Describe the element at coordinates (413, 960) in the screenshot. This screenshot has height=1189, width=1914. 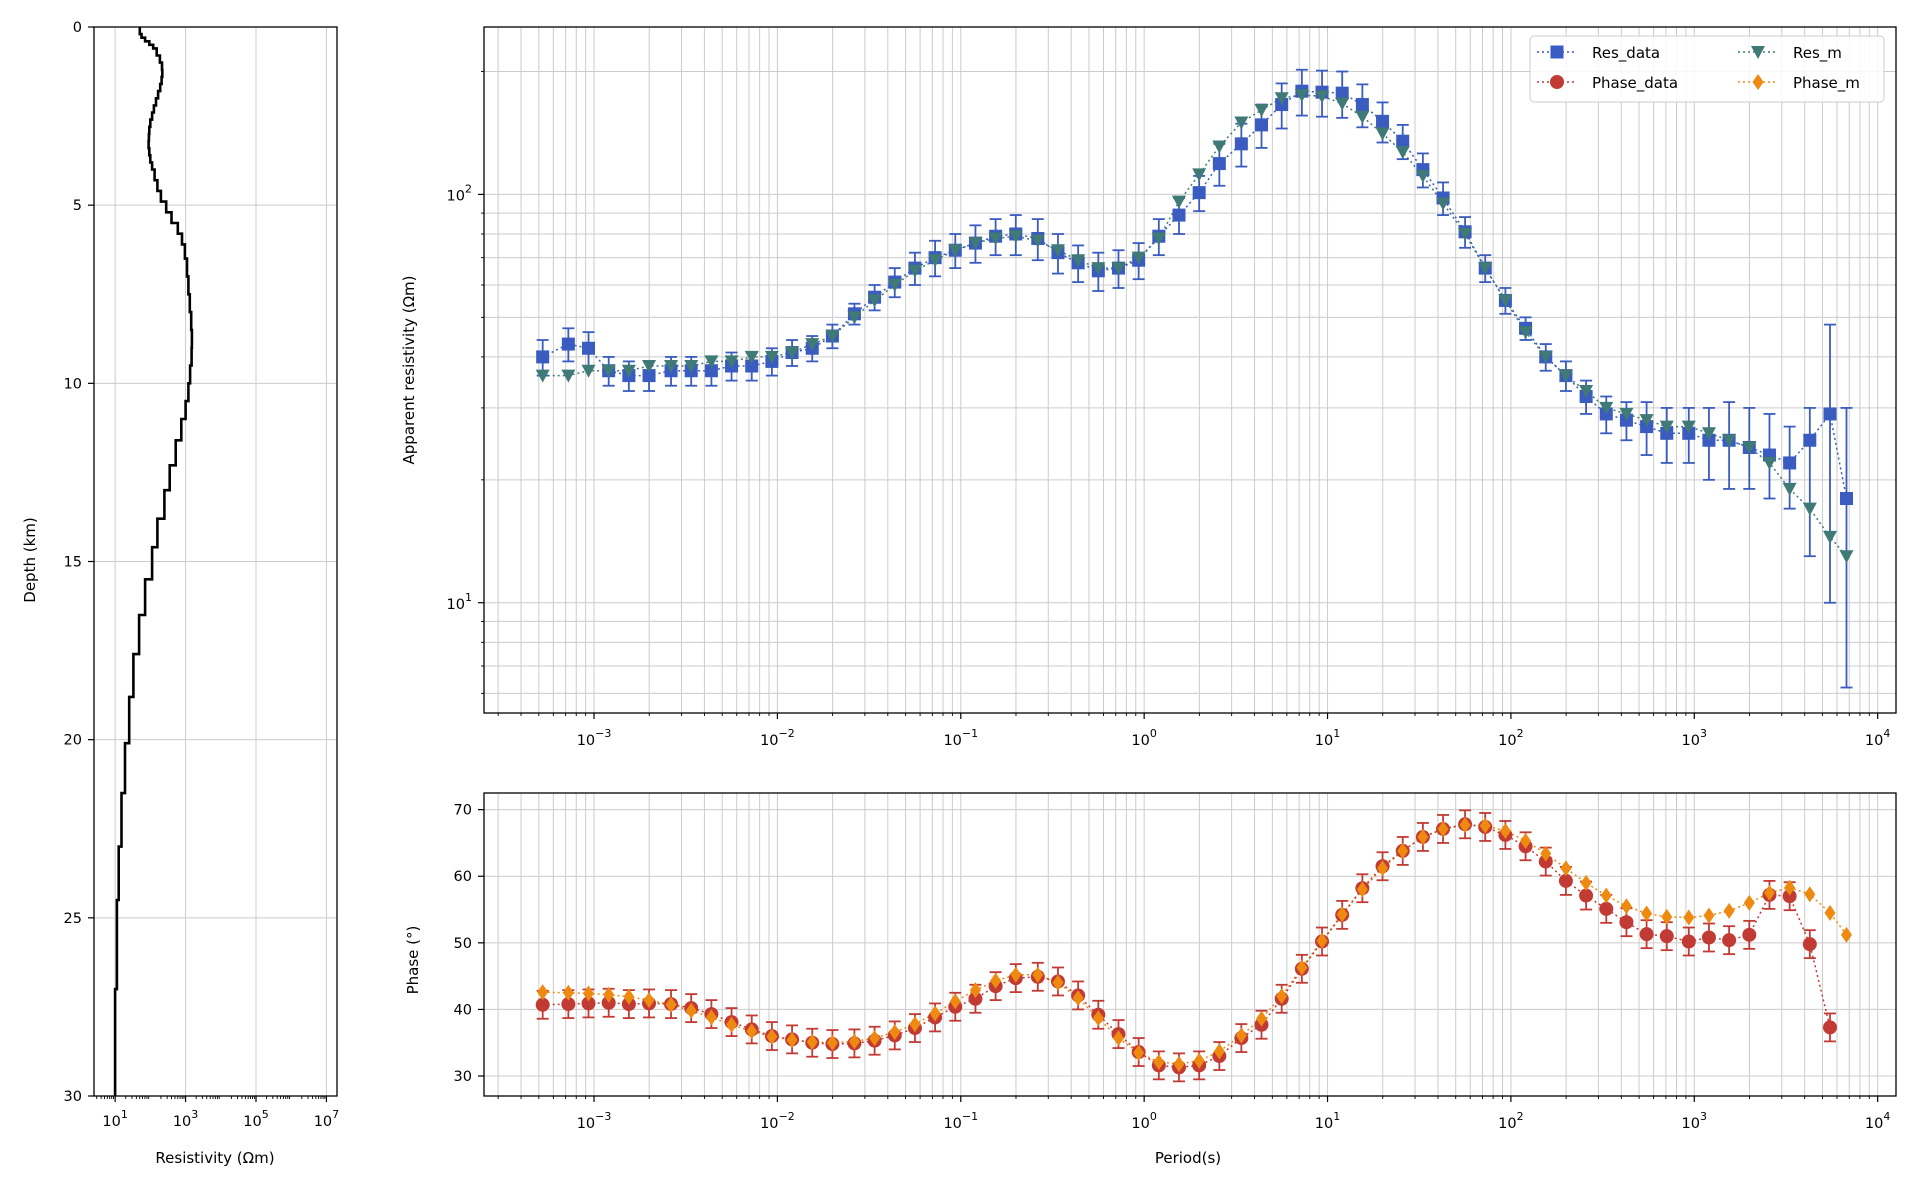
I see `phase-ylabel: Phase (°)` at that location.